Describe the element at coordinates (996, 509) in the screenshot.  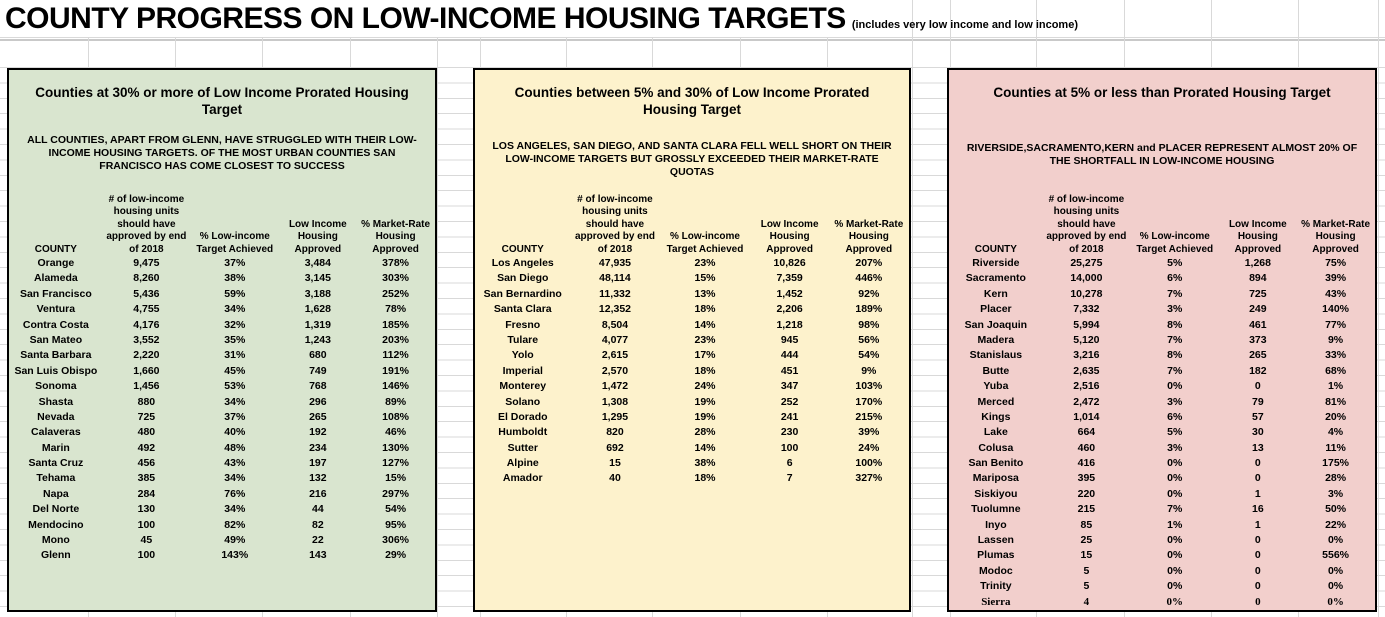
I see `county-cell: Tuolumne` at that location.